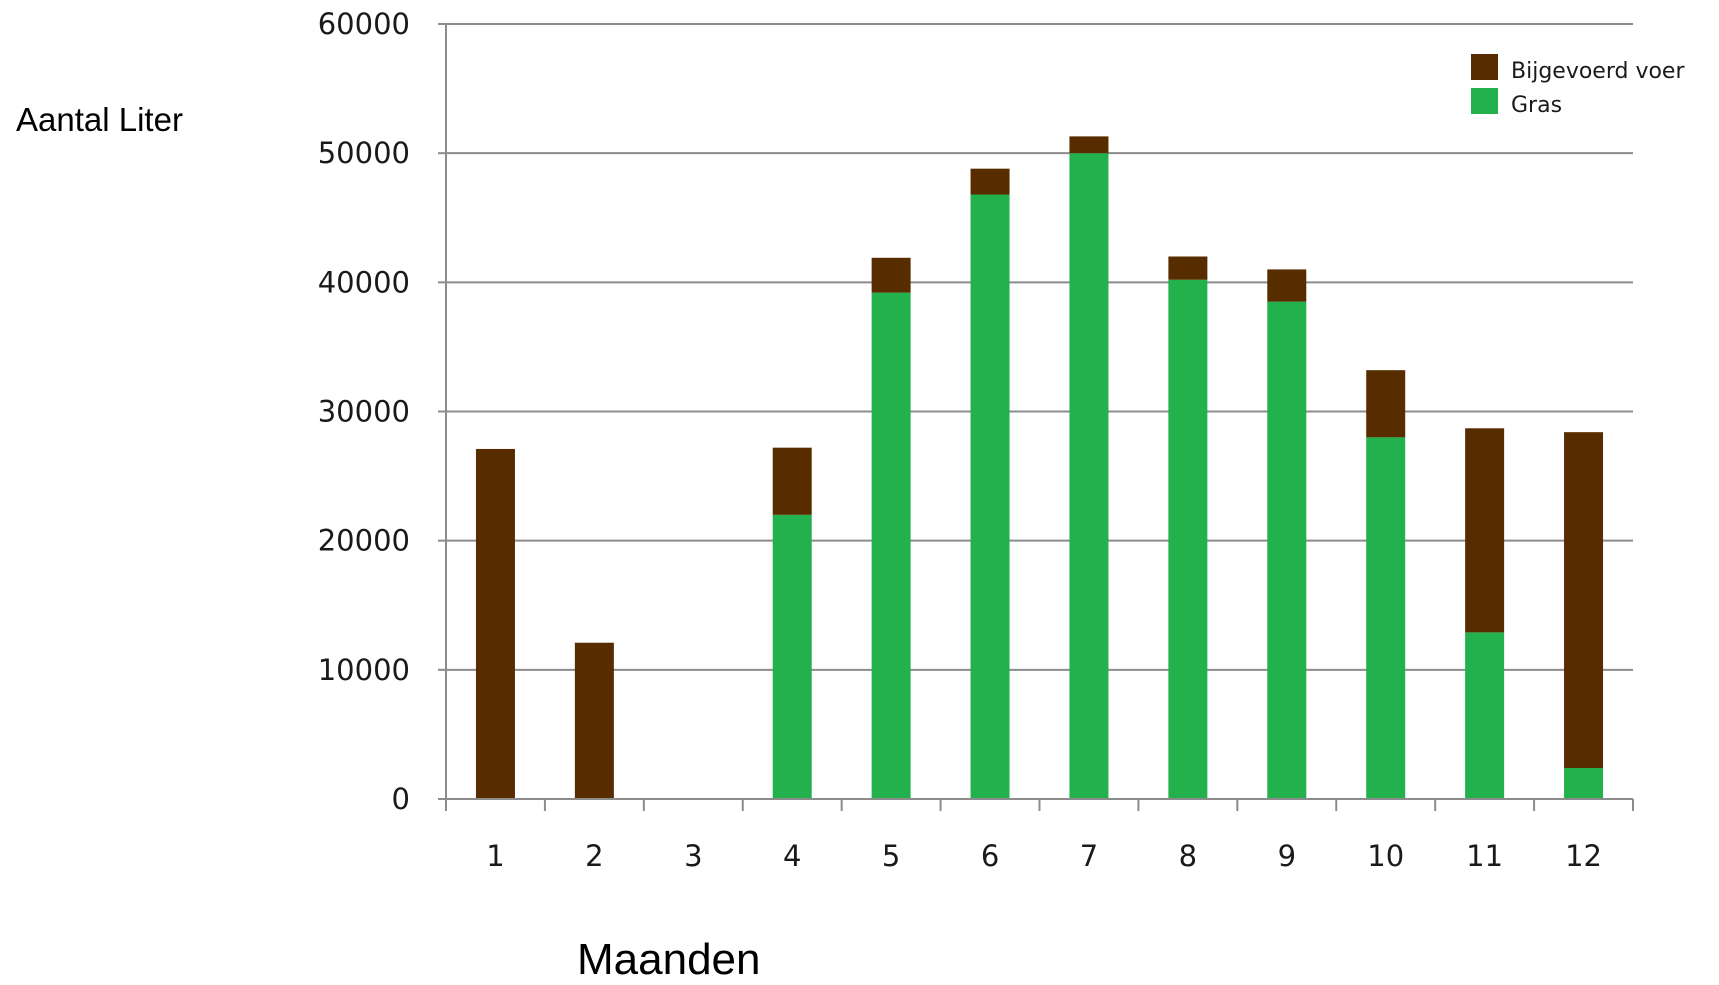  I want to click on x-tick-label: 12, so click(1583, 856).